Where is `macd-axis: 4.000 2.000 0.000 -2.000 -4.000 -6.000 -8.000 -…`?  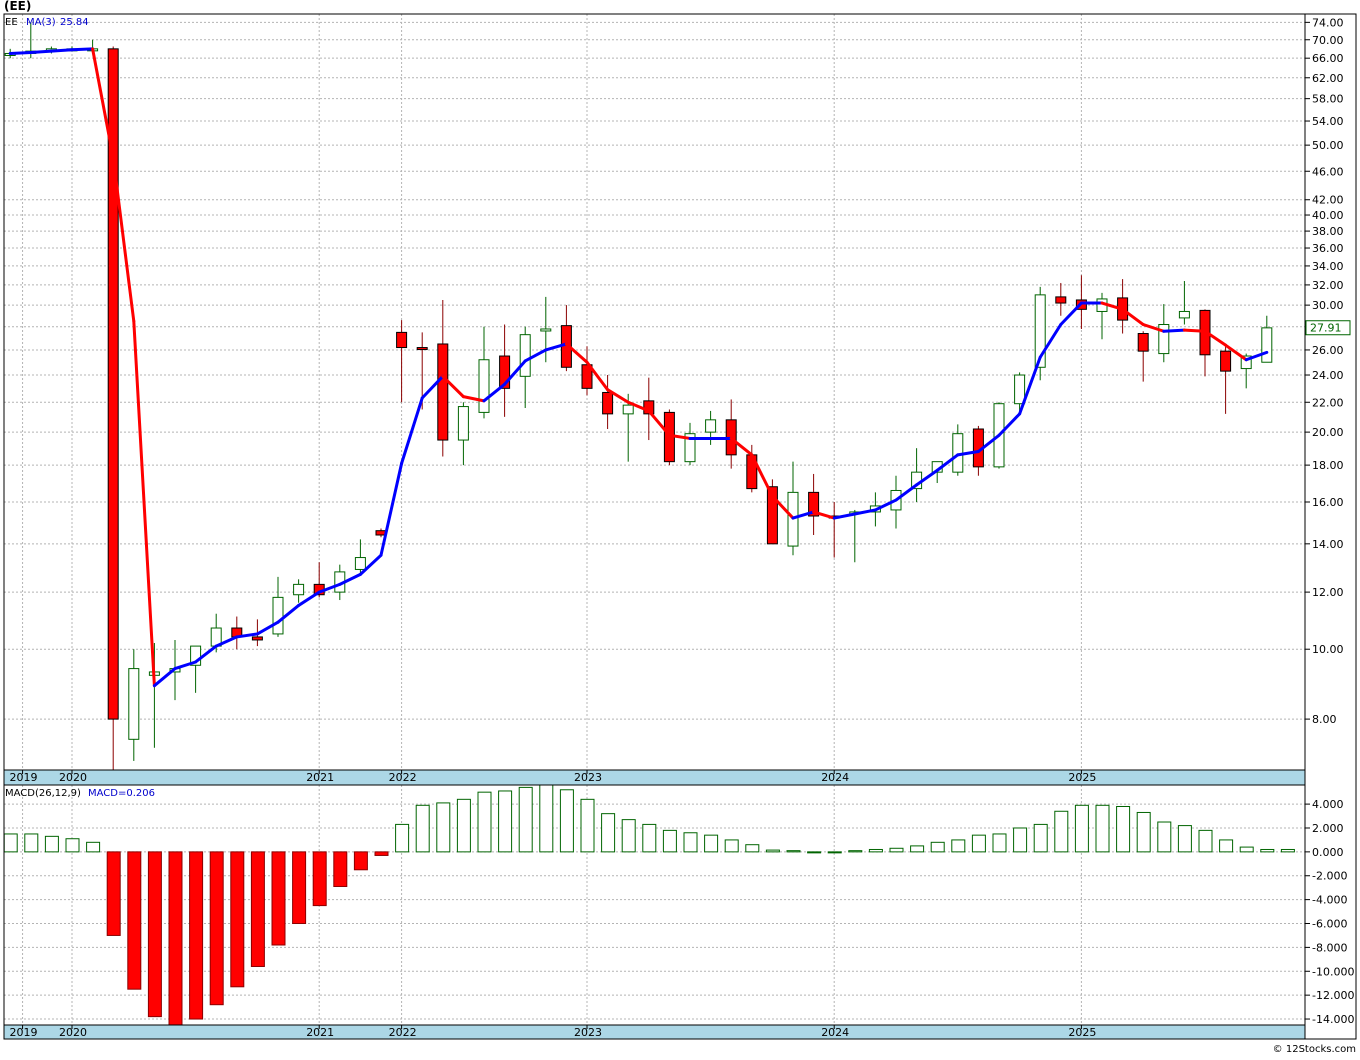 macd-axis: 4.000 2.000 0.000 -2.000 -4.000 -6.000 -8.000 -… is located at coordinates (1329, 912).